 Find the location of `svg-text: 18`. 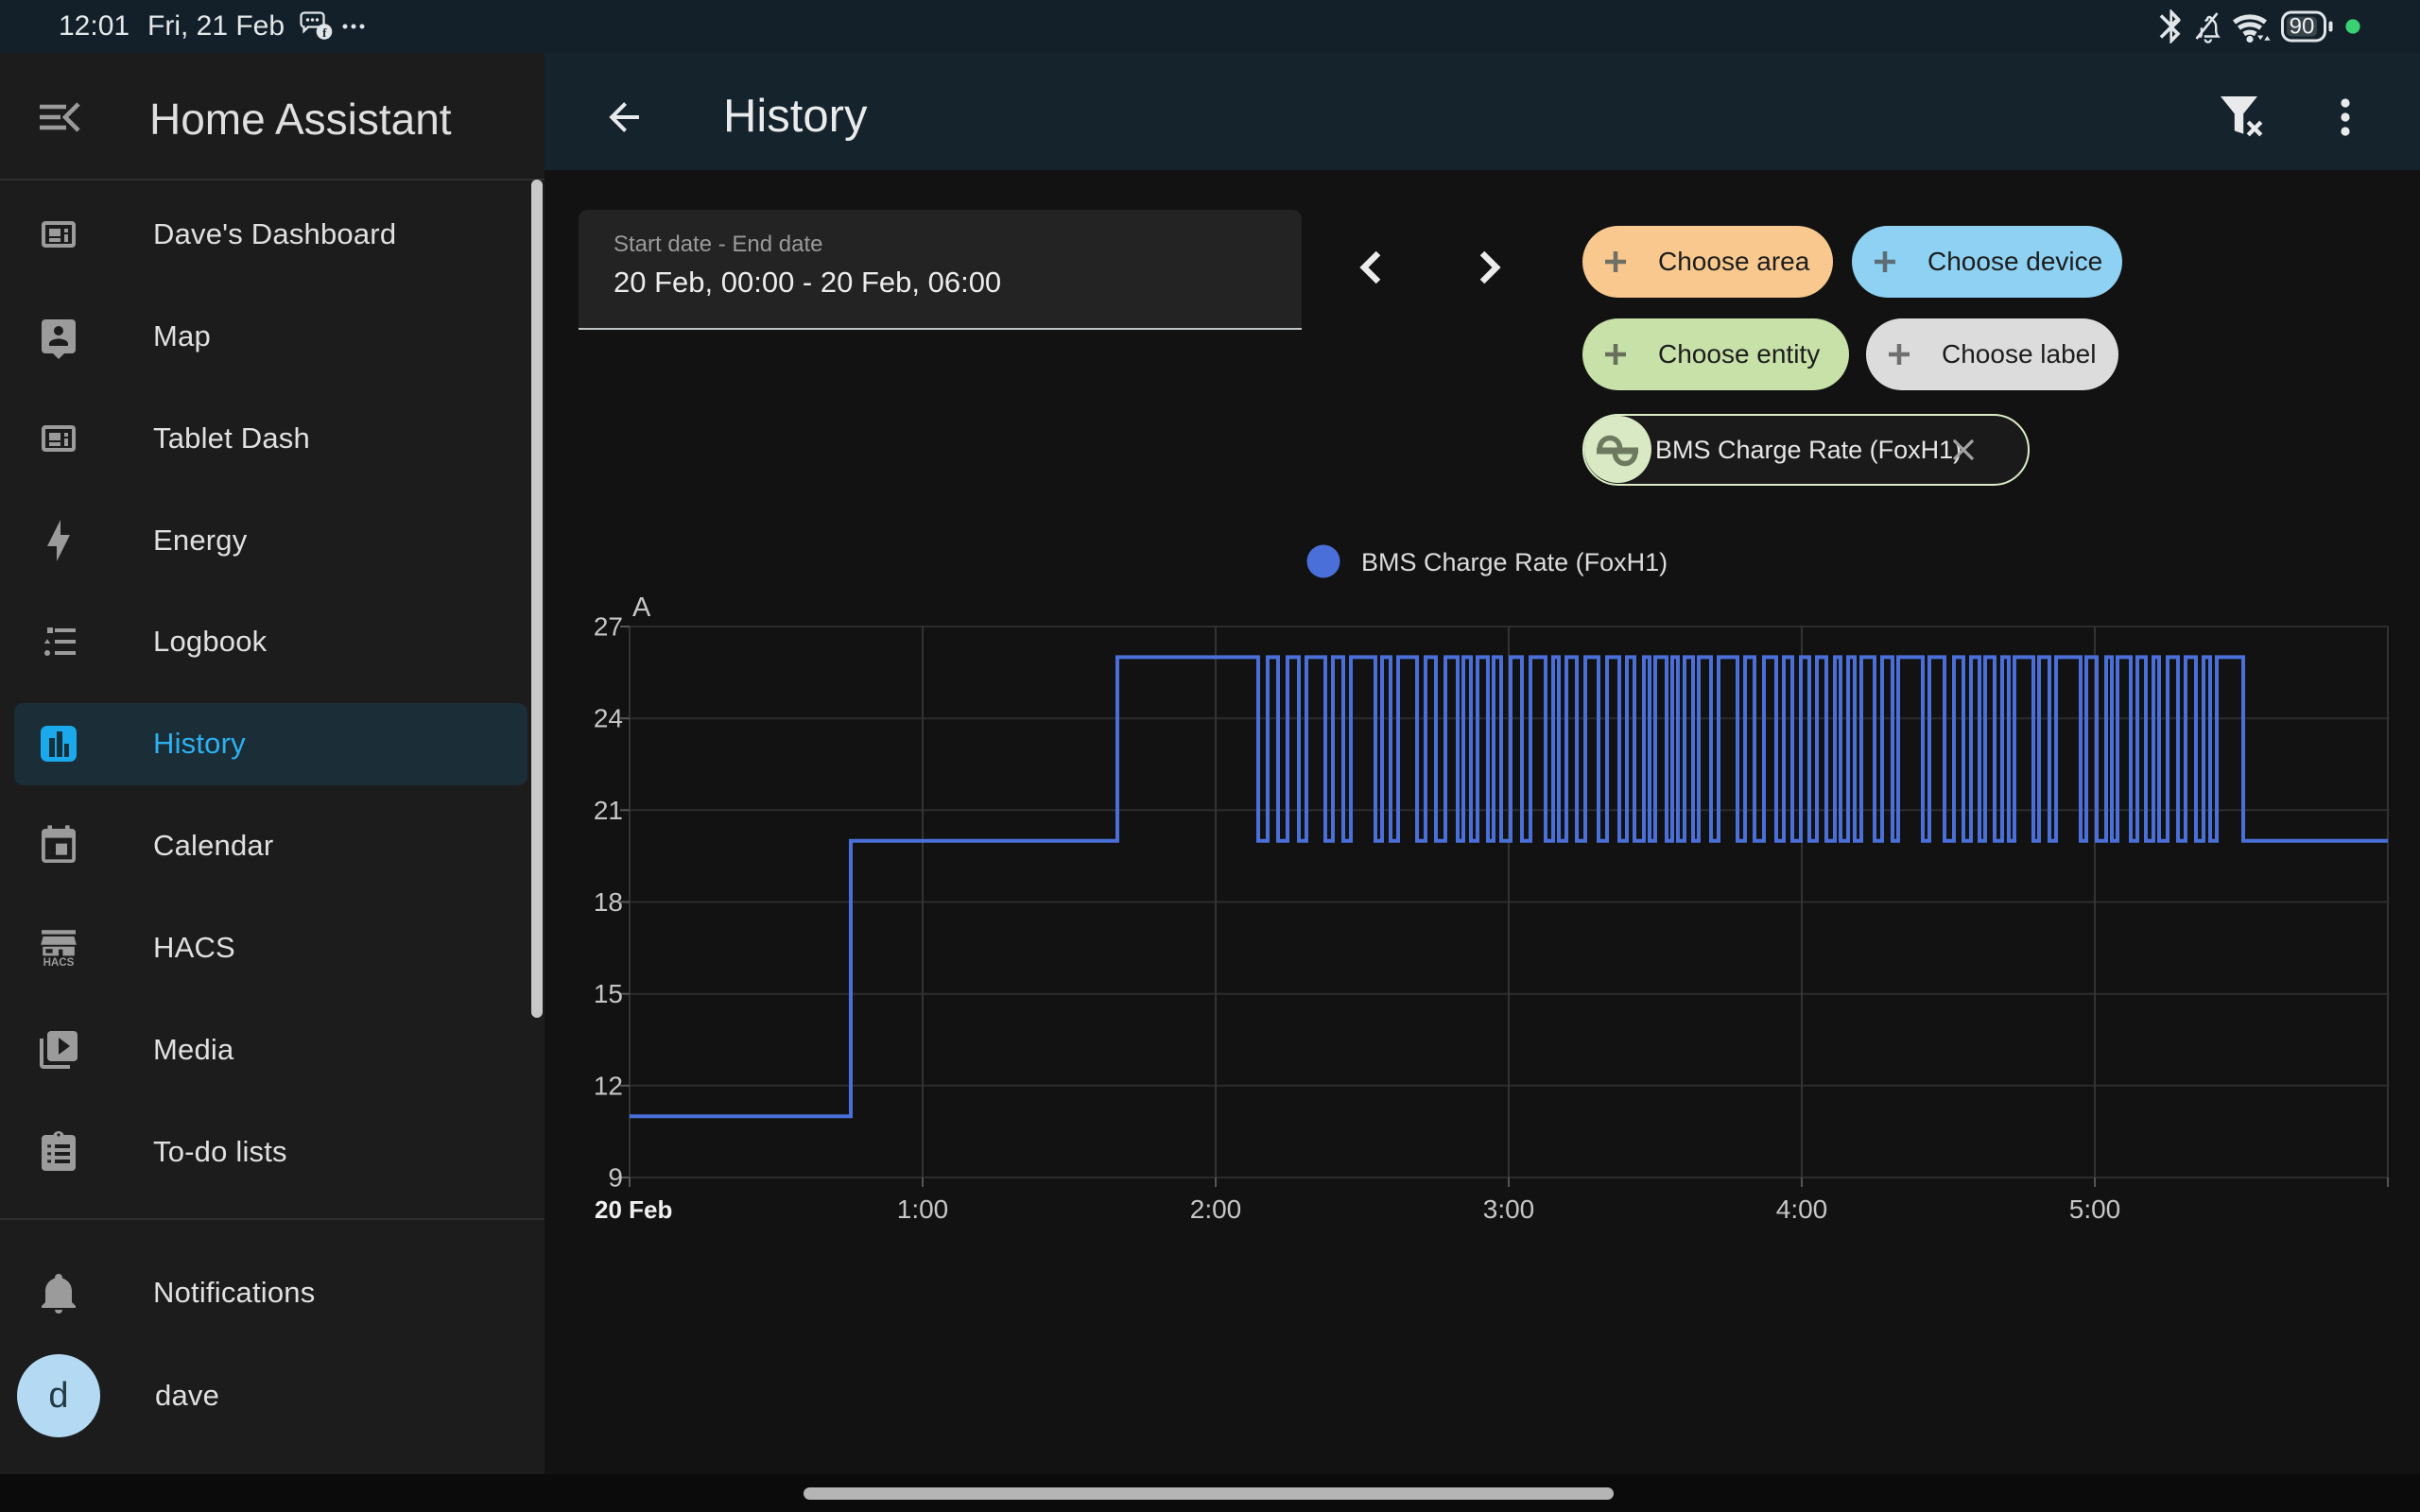

svg-text: 18 is located at coordinates (608, 902).